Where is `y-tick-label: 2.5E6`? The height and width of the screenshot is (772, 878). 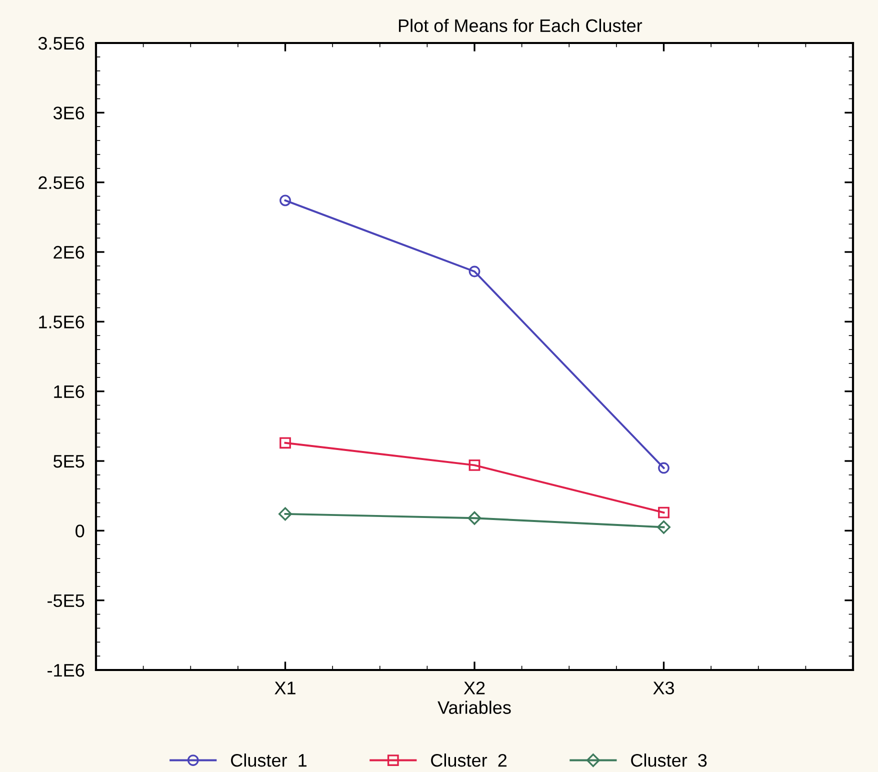 y-tick-label: 2.5E6 is located at coordinates (61, 183).